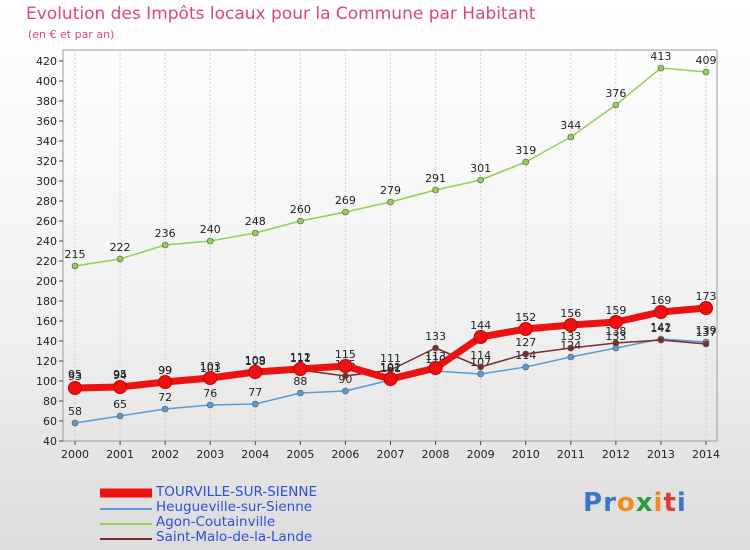  I want to click on x-tick-label: 2013, so click(661, 454).